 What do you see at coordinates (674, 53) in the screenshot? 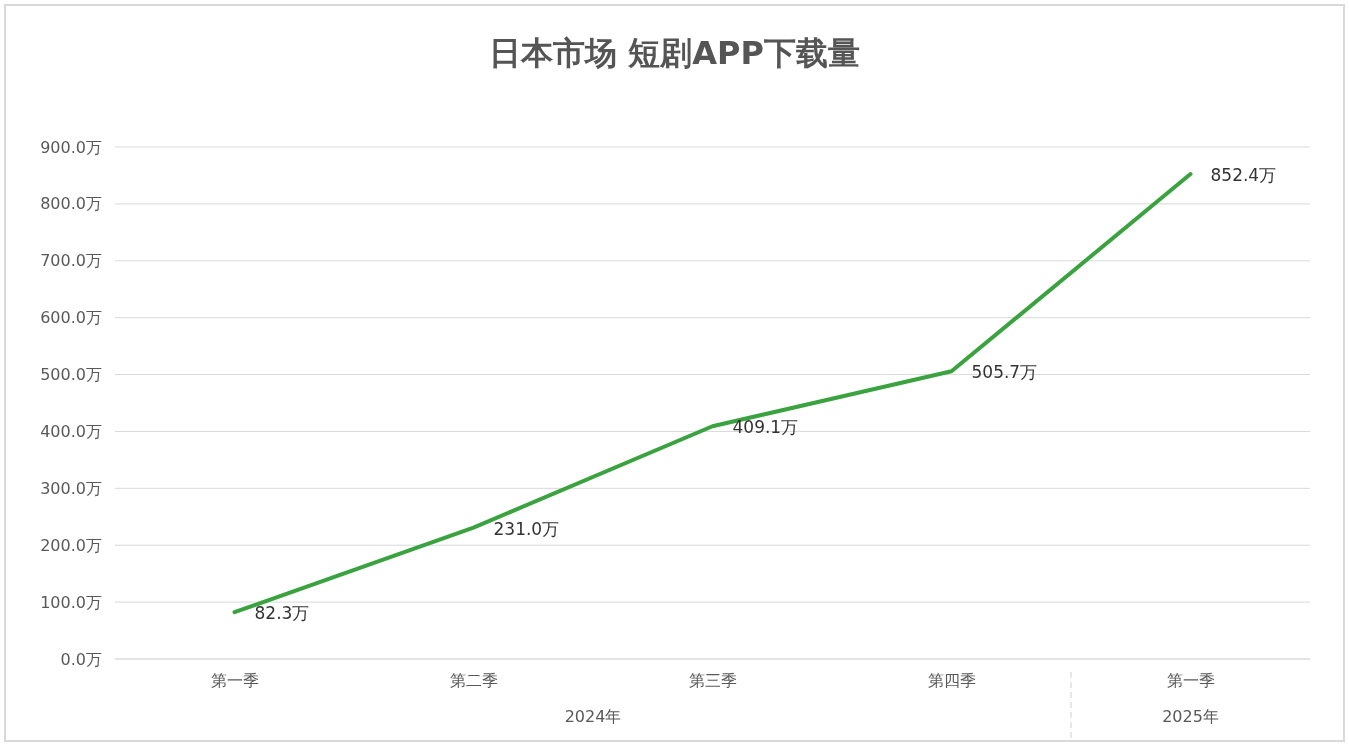
I see `chart-title: 日本市场 短剧APP下载量` at bounding box center [674, 53].